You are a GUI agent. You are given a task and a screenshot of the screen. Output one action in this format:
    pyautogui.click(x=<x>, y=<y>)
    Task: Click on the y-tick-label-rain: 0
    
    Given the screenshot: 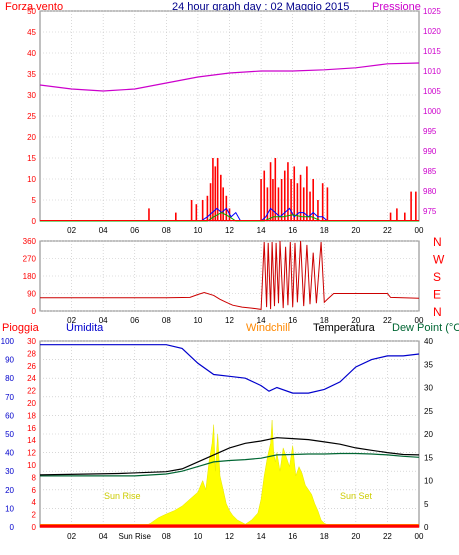 What is the action you would take?
    pyautogui.click(x=34, y=527)
    